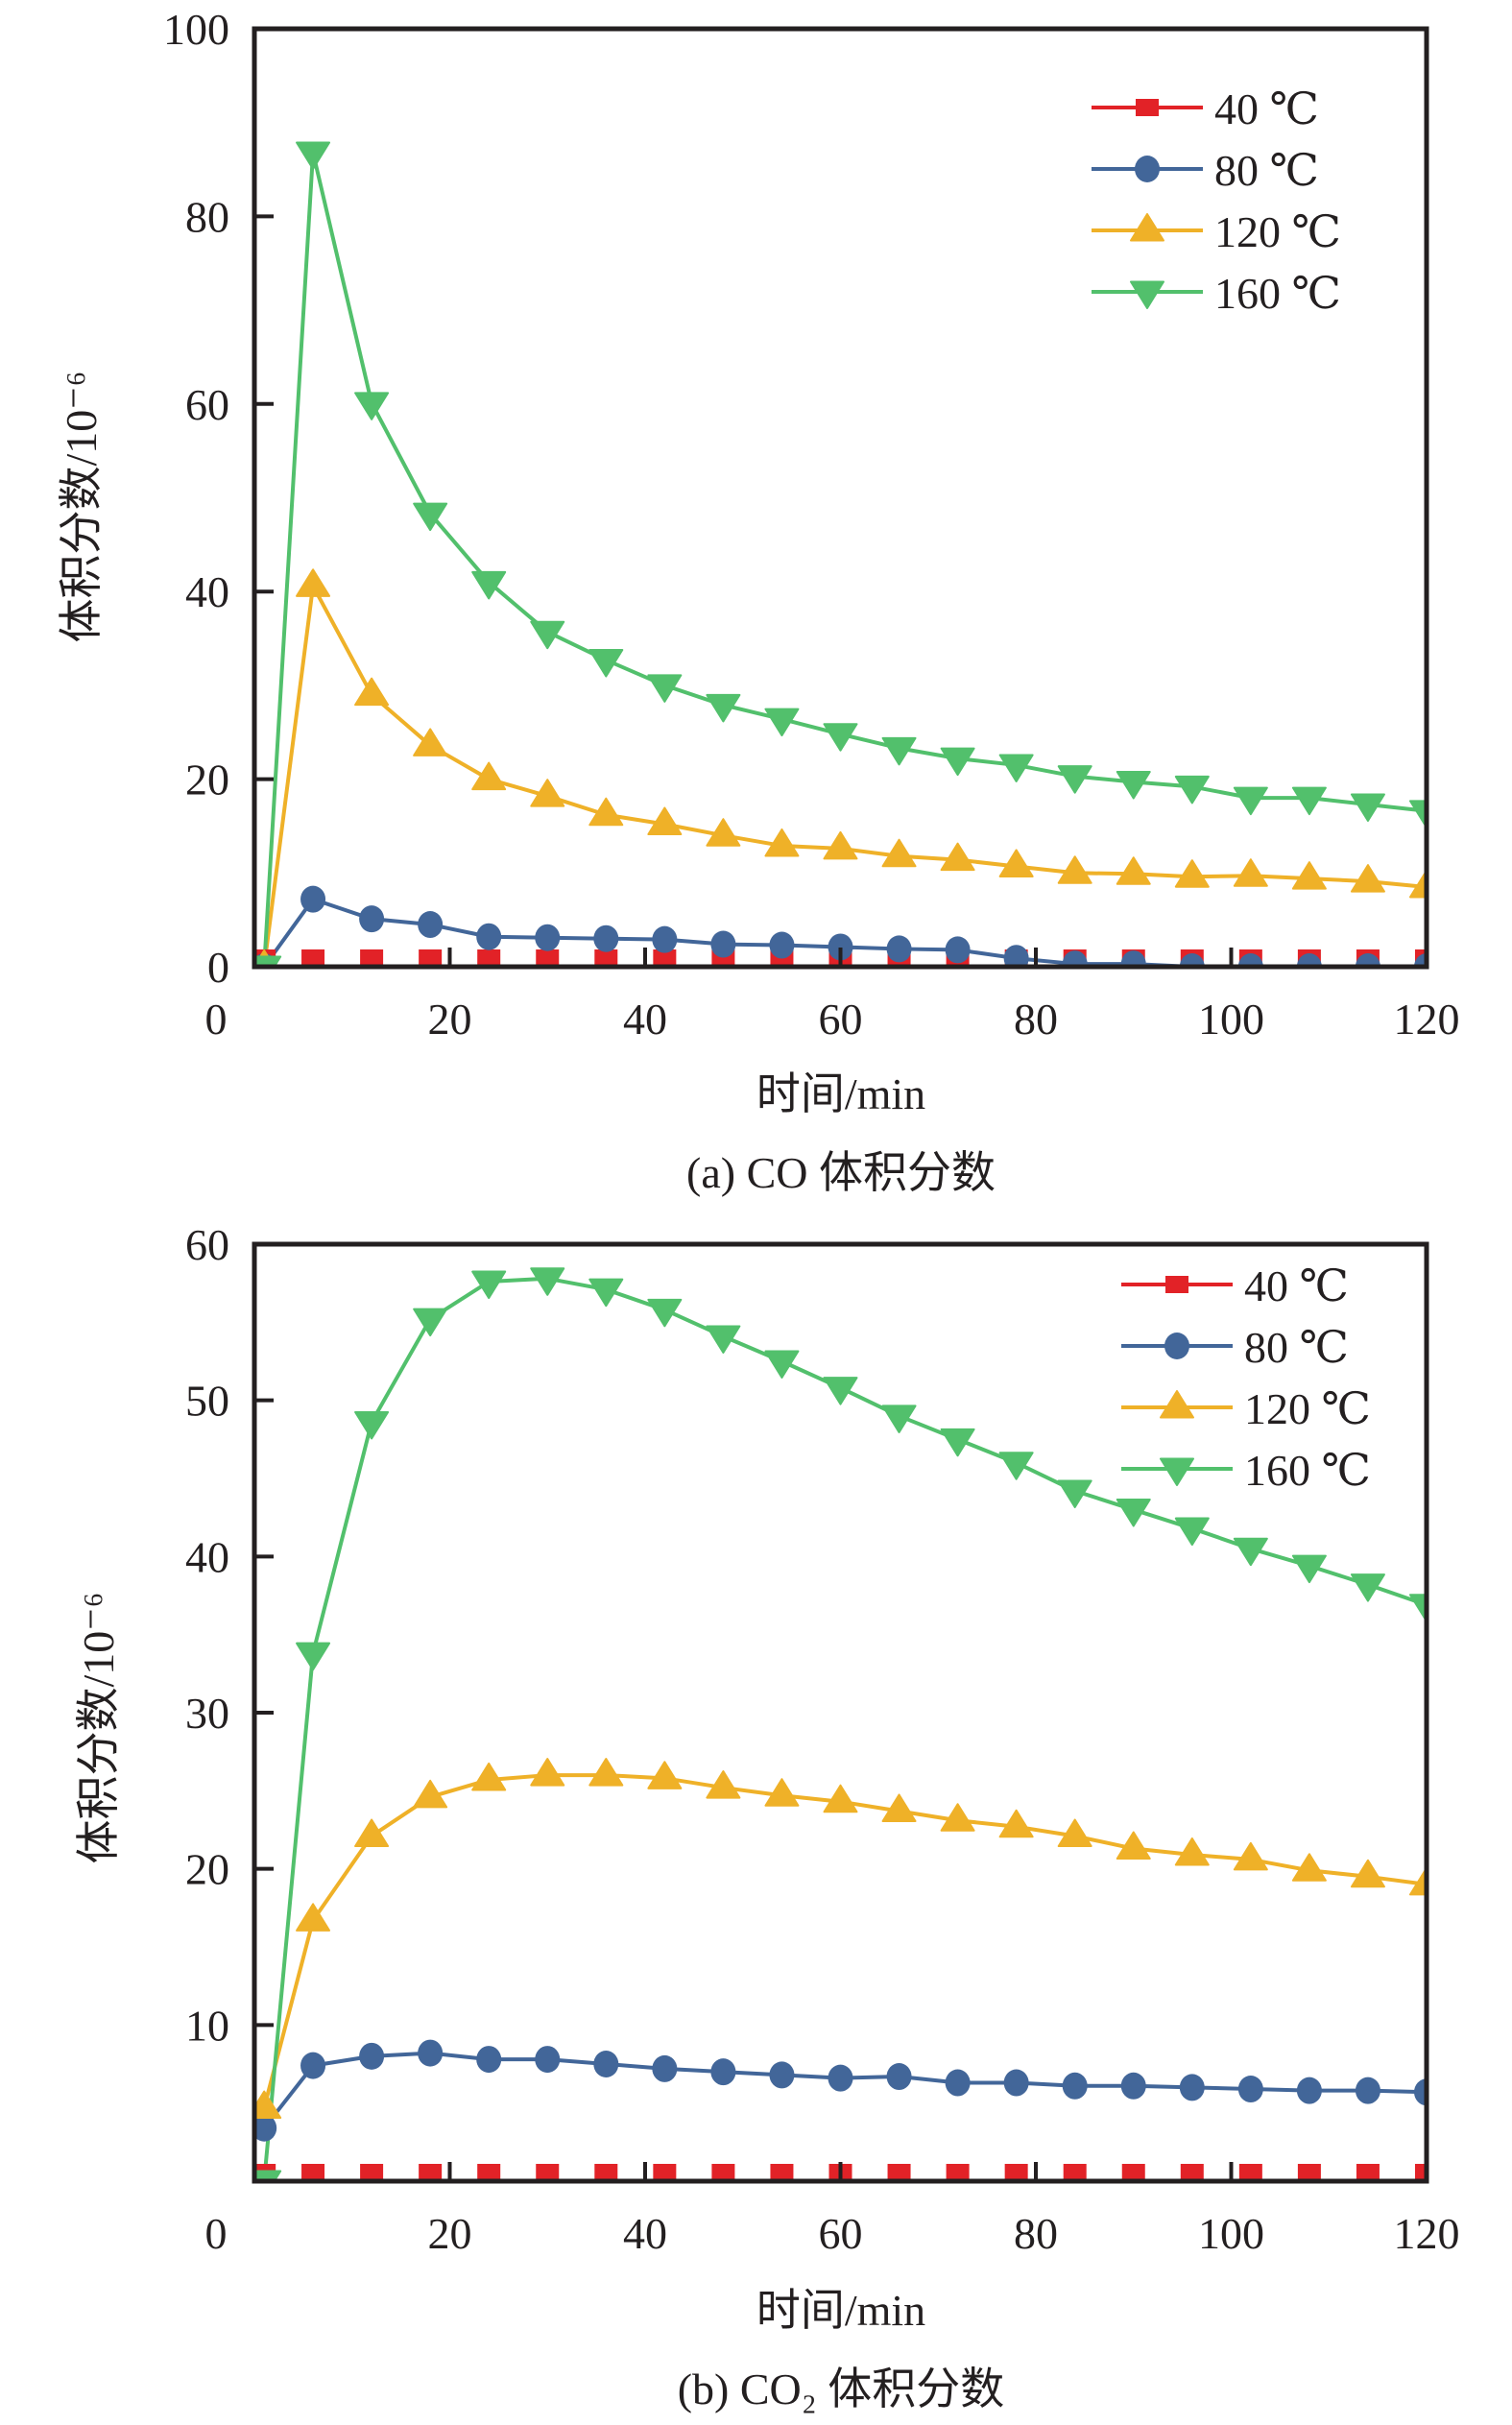  What do you see at coordinates (196, 29) in the screenshot?
I see `y-tick-label: 100` at bounding box center [196, 29].